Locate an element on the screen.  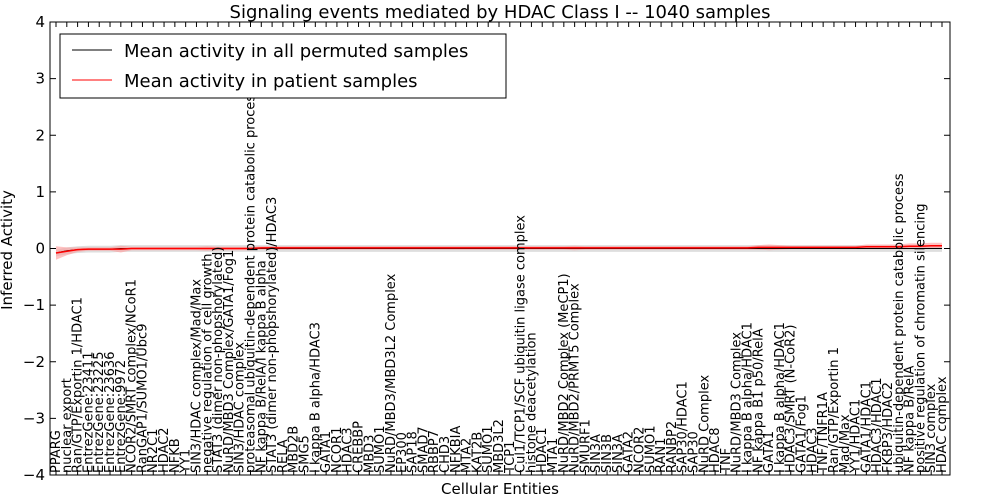
x-tick-label: RAN1 is located at coordinates (661, 455).